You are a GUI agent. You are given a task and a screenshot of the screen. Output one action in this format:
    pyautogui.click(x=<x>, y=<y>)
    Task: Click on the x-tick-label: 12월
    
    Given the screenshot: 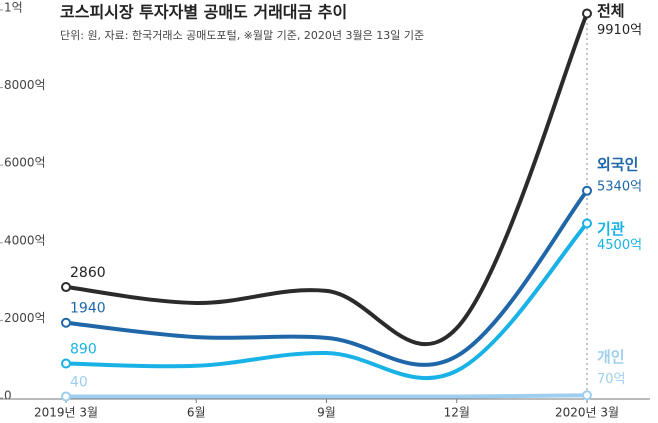 What is the action you would take?
    pyautogui.click(x=457, y=413)
    